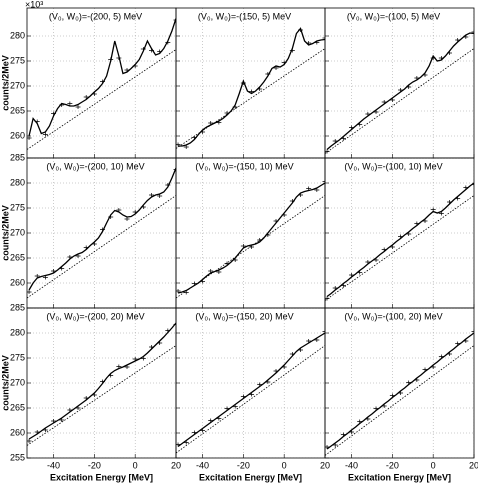 The height and width of the screenshot is (484, 478). What do you see at coordinates (393, 316) in the screenshot?
I see `panel-title: (V₀, W₀)=-(100, 20) MeV` at bounding box center [393, 316].